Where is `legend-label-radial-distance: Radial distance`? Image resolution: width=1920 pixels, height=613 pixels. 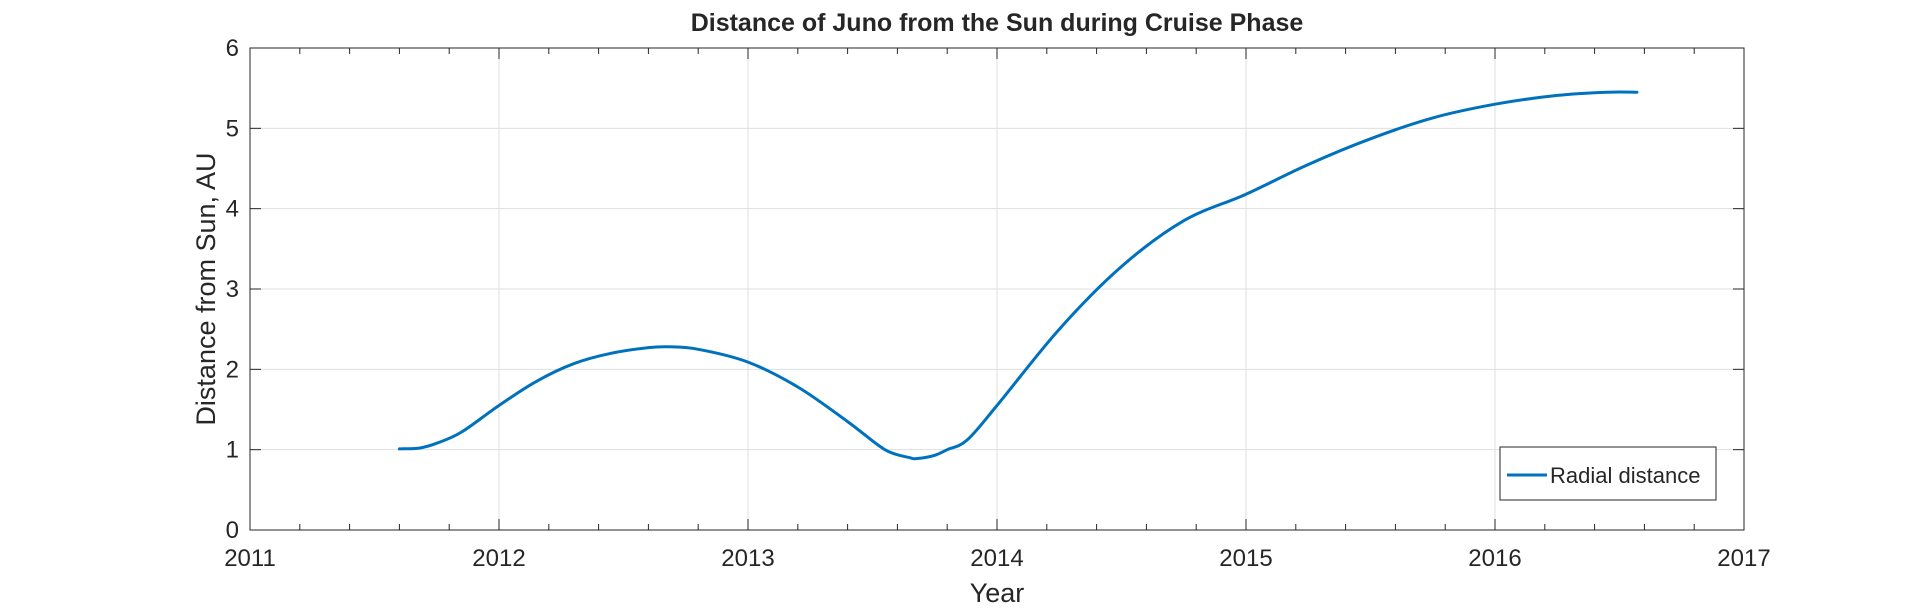
legend-label-radial-distance: Radial distance is located at coordinates (1625, 475).